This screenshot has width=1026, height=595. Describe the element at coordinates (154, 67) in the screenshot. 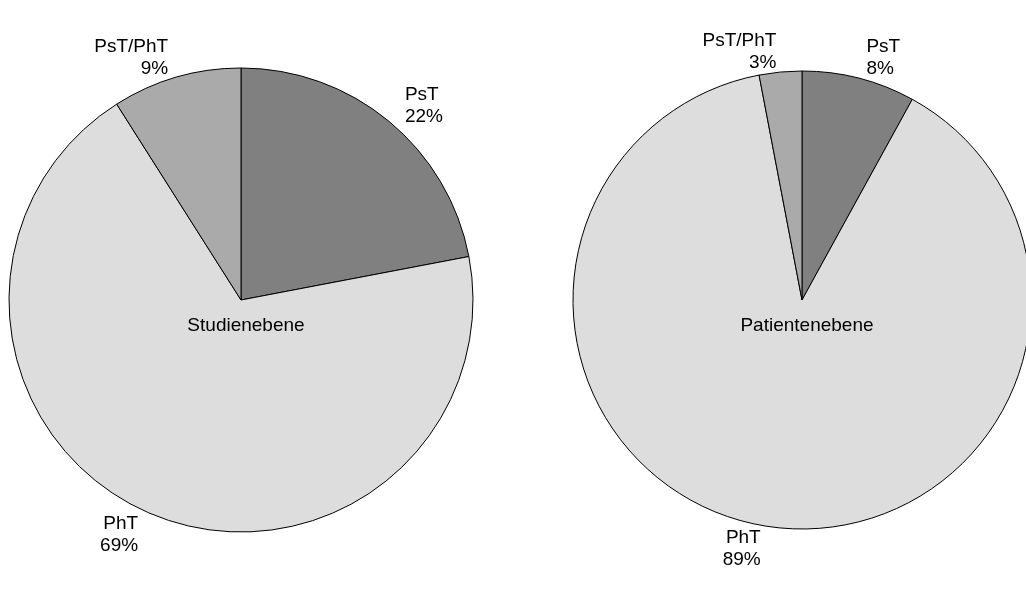

I see `data-label: 9%` at that location.